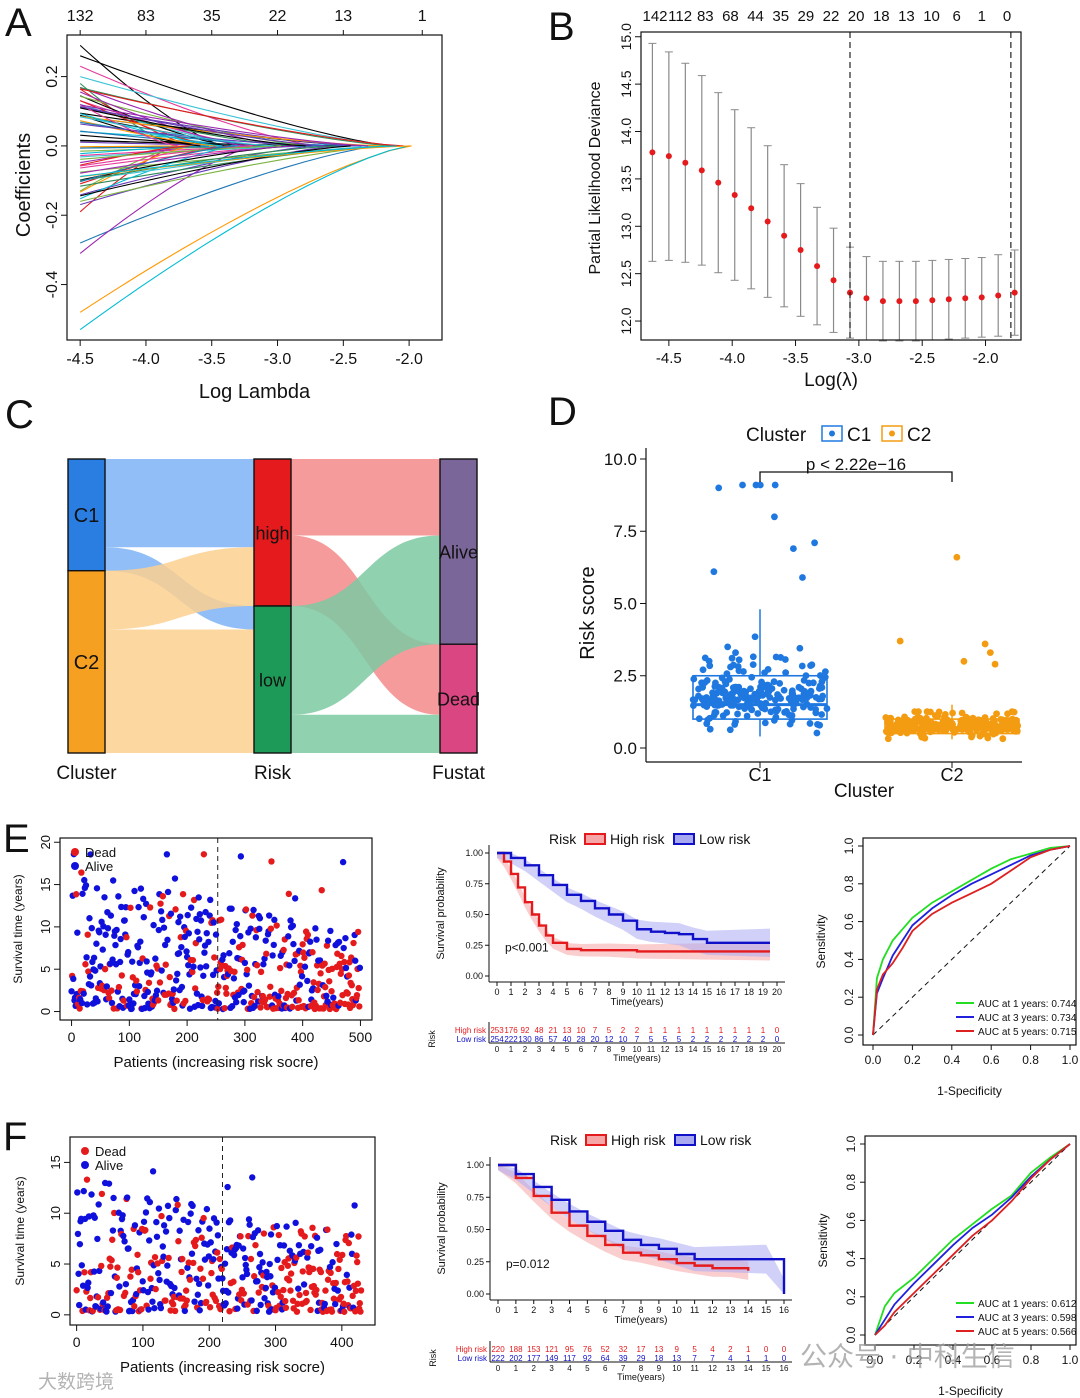 This screenshot has height=1398, width=1080. I want to click on panel-f-middle-legend-label: Low risk, so click(726, 1140).